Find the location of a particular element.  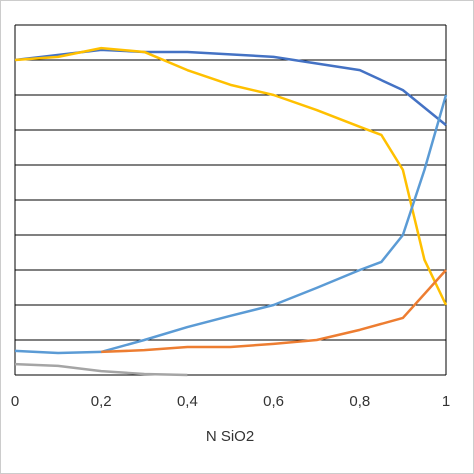

x-tick-label: 0,6 is located at coordinates (273, 401).